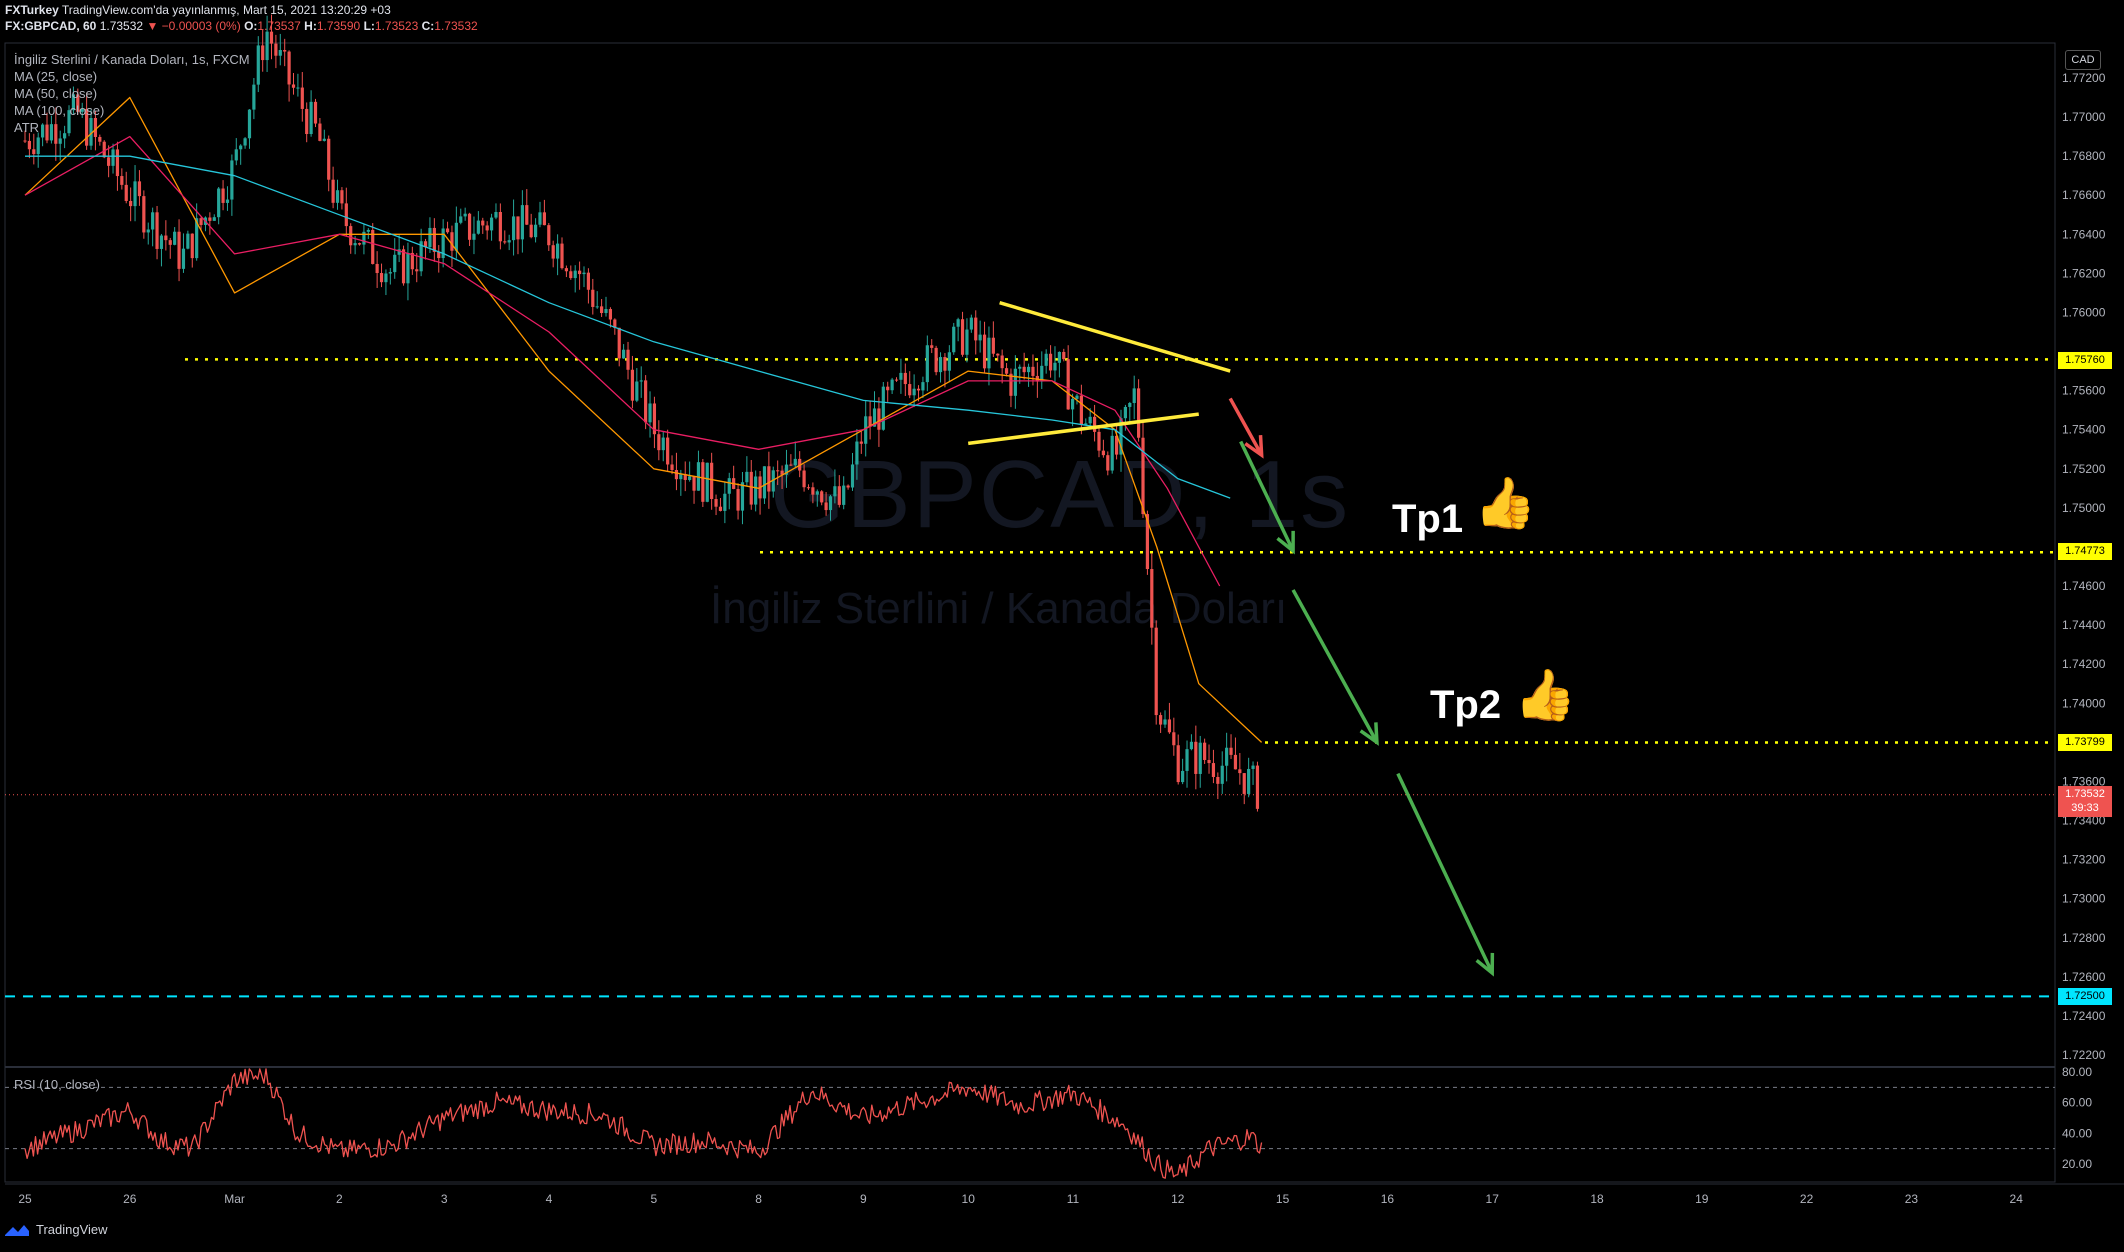  What do you see at coordinates (234, 1199) in the screenshot?
I see `x-tick-label: Mar` at bounding box center [234, 1199].